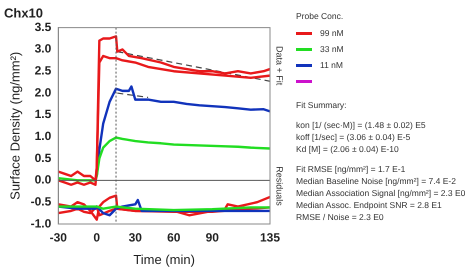 The width and height of the screenshot is (475, 272). Describe the element at coordinates (279, 66) in the screenshot. I see `text: Data + Fit` at that location.